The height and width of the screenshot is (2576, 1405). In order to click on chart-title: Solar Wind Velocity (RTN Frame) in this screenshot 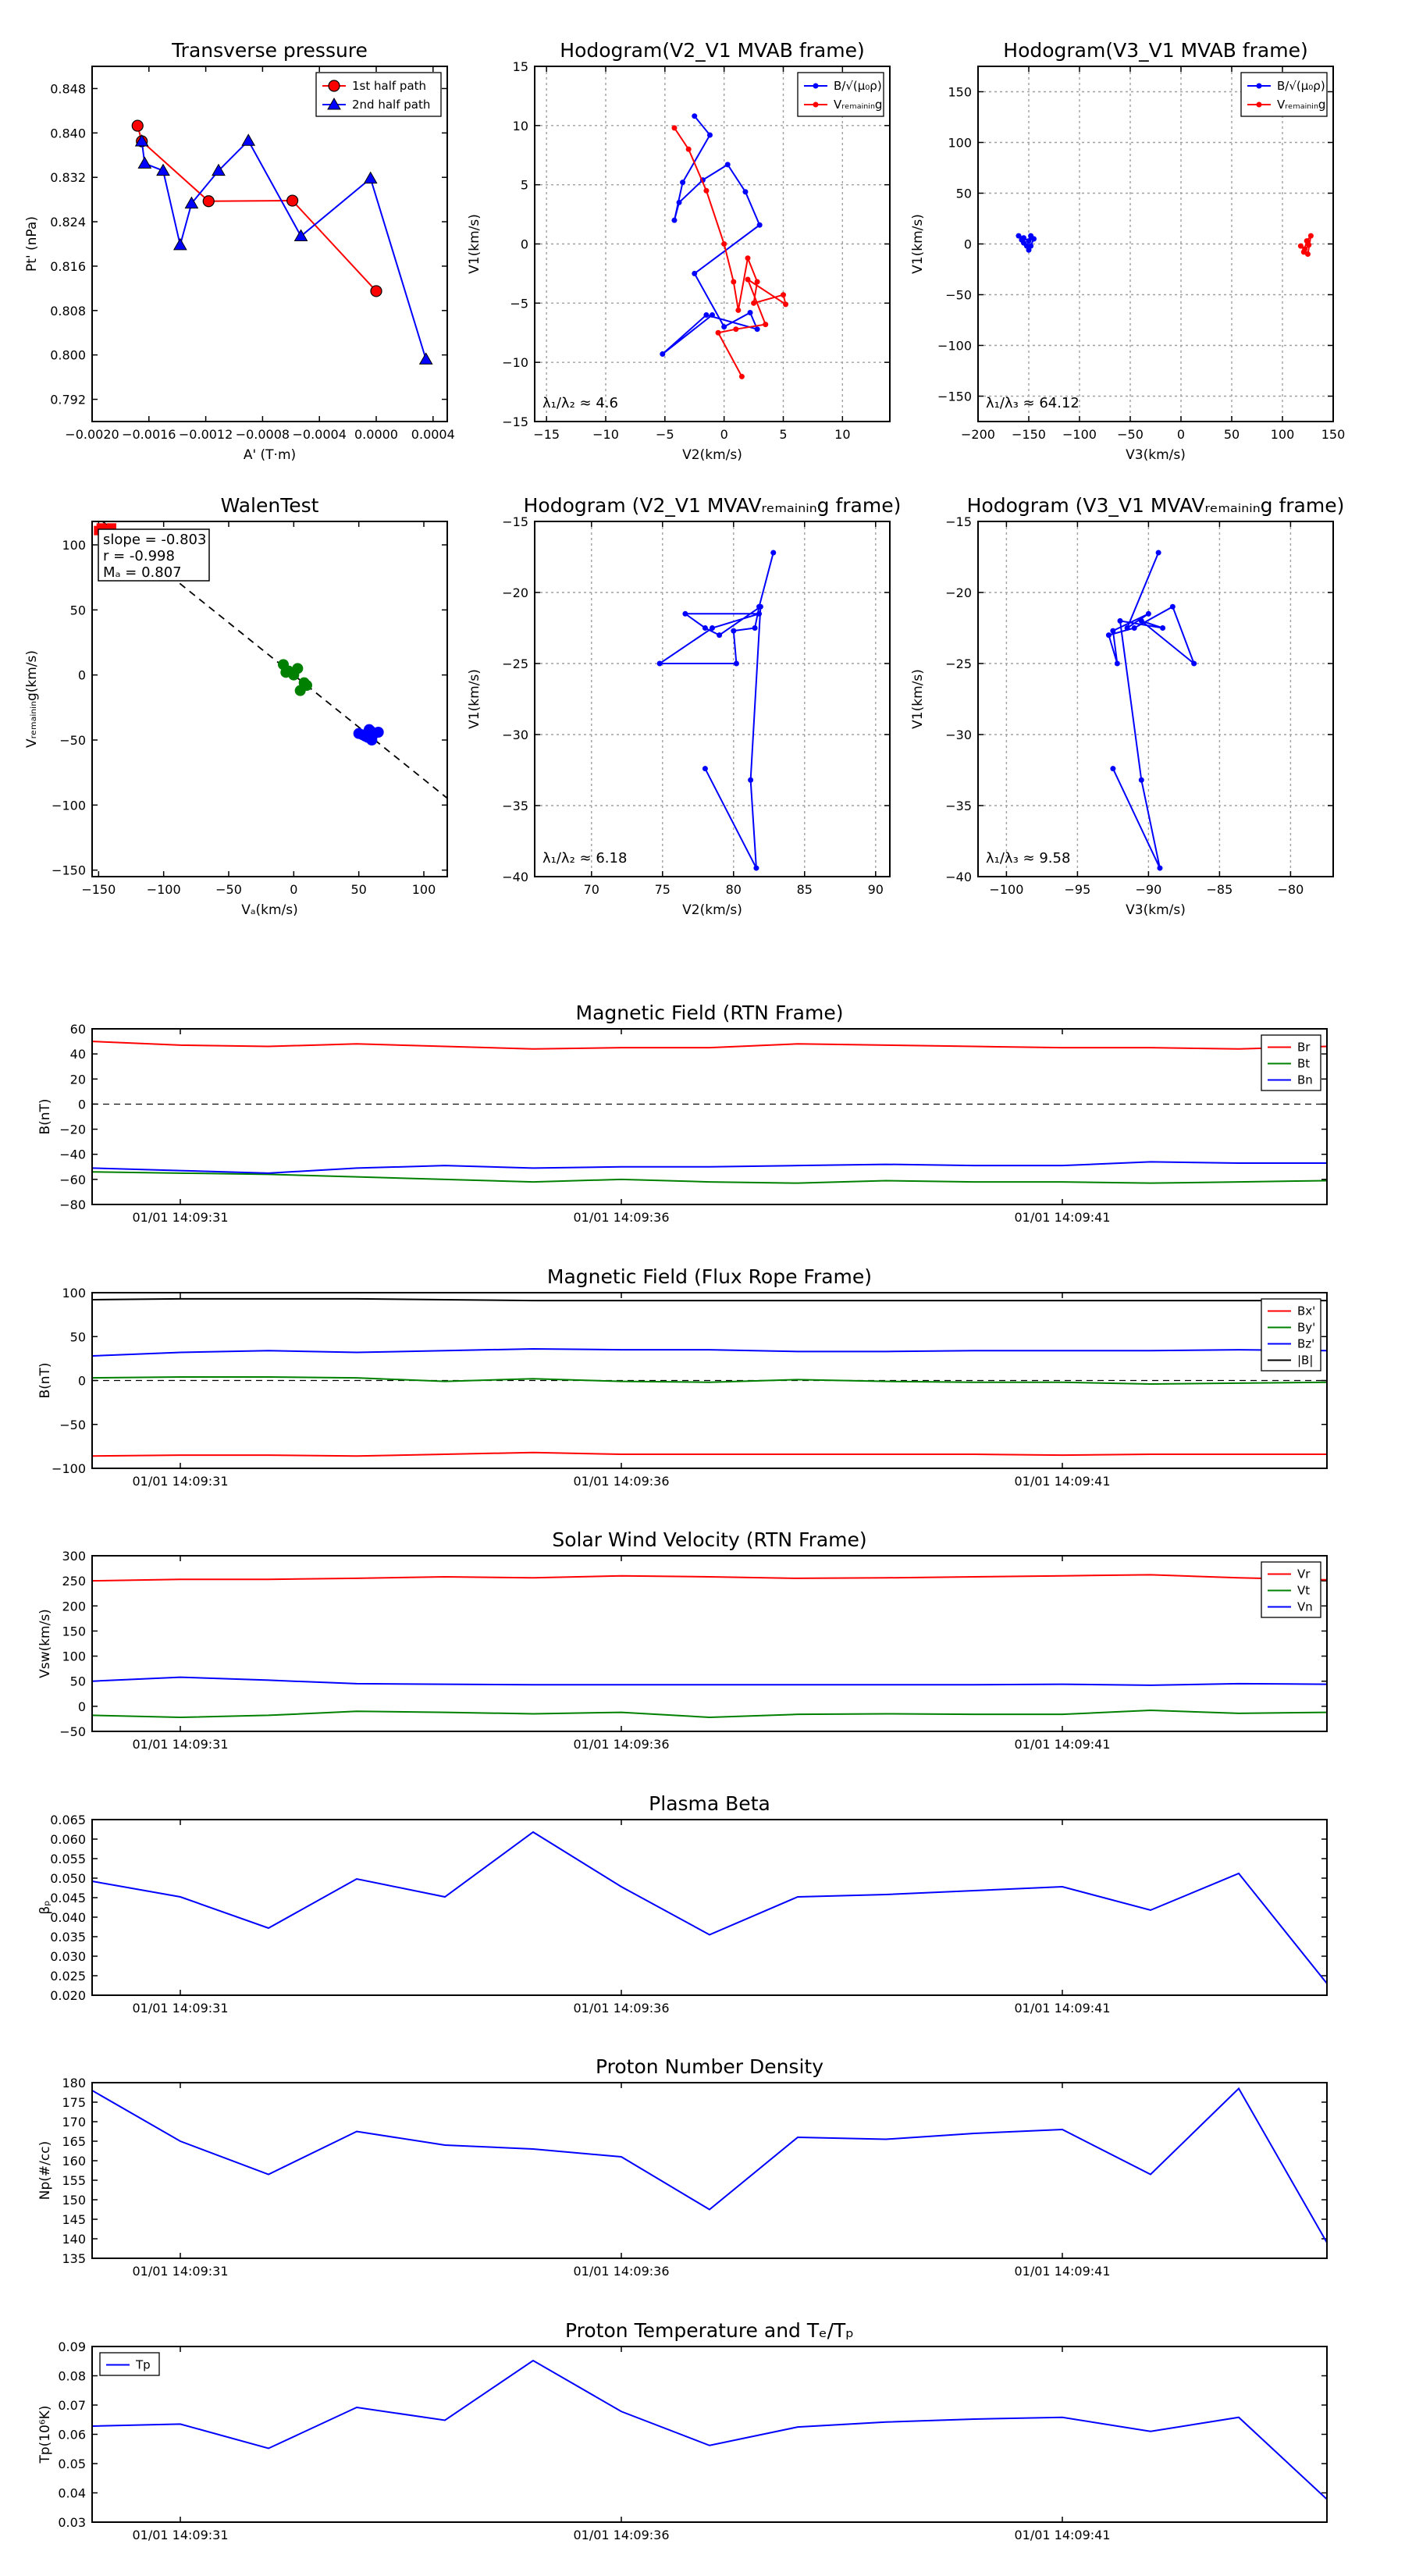, I will do `click(709, 1539)`.